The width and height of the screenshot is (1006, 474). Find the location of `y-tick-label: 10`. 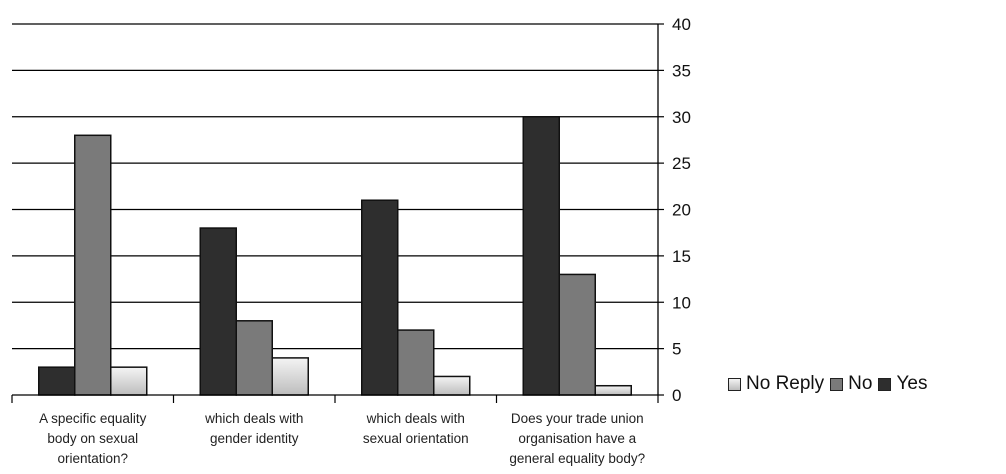

y-tick-label: 10 is located at coordinates (681, 302).